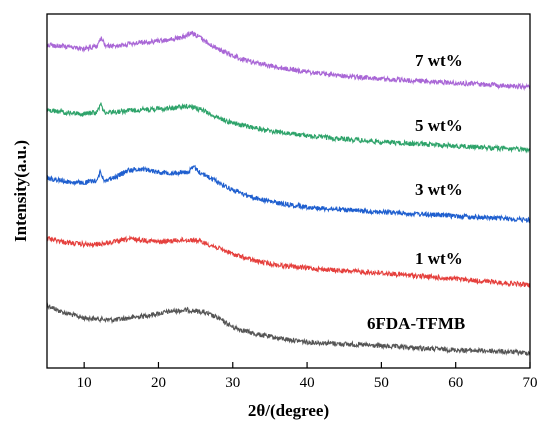 This screenshot has width=550, height=434. Describe the element at coordinates (439, 189) in the screenshot. I see `series-label: 3 wt%` at that location.